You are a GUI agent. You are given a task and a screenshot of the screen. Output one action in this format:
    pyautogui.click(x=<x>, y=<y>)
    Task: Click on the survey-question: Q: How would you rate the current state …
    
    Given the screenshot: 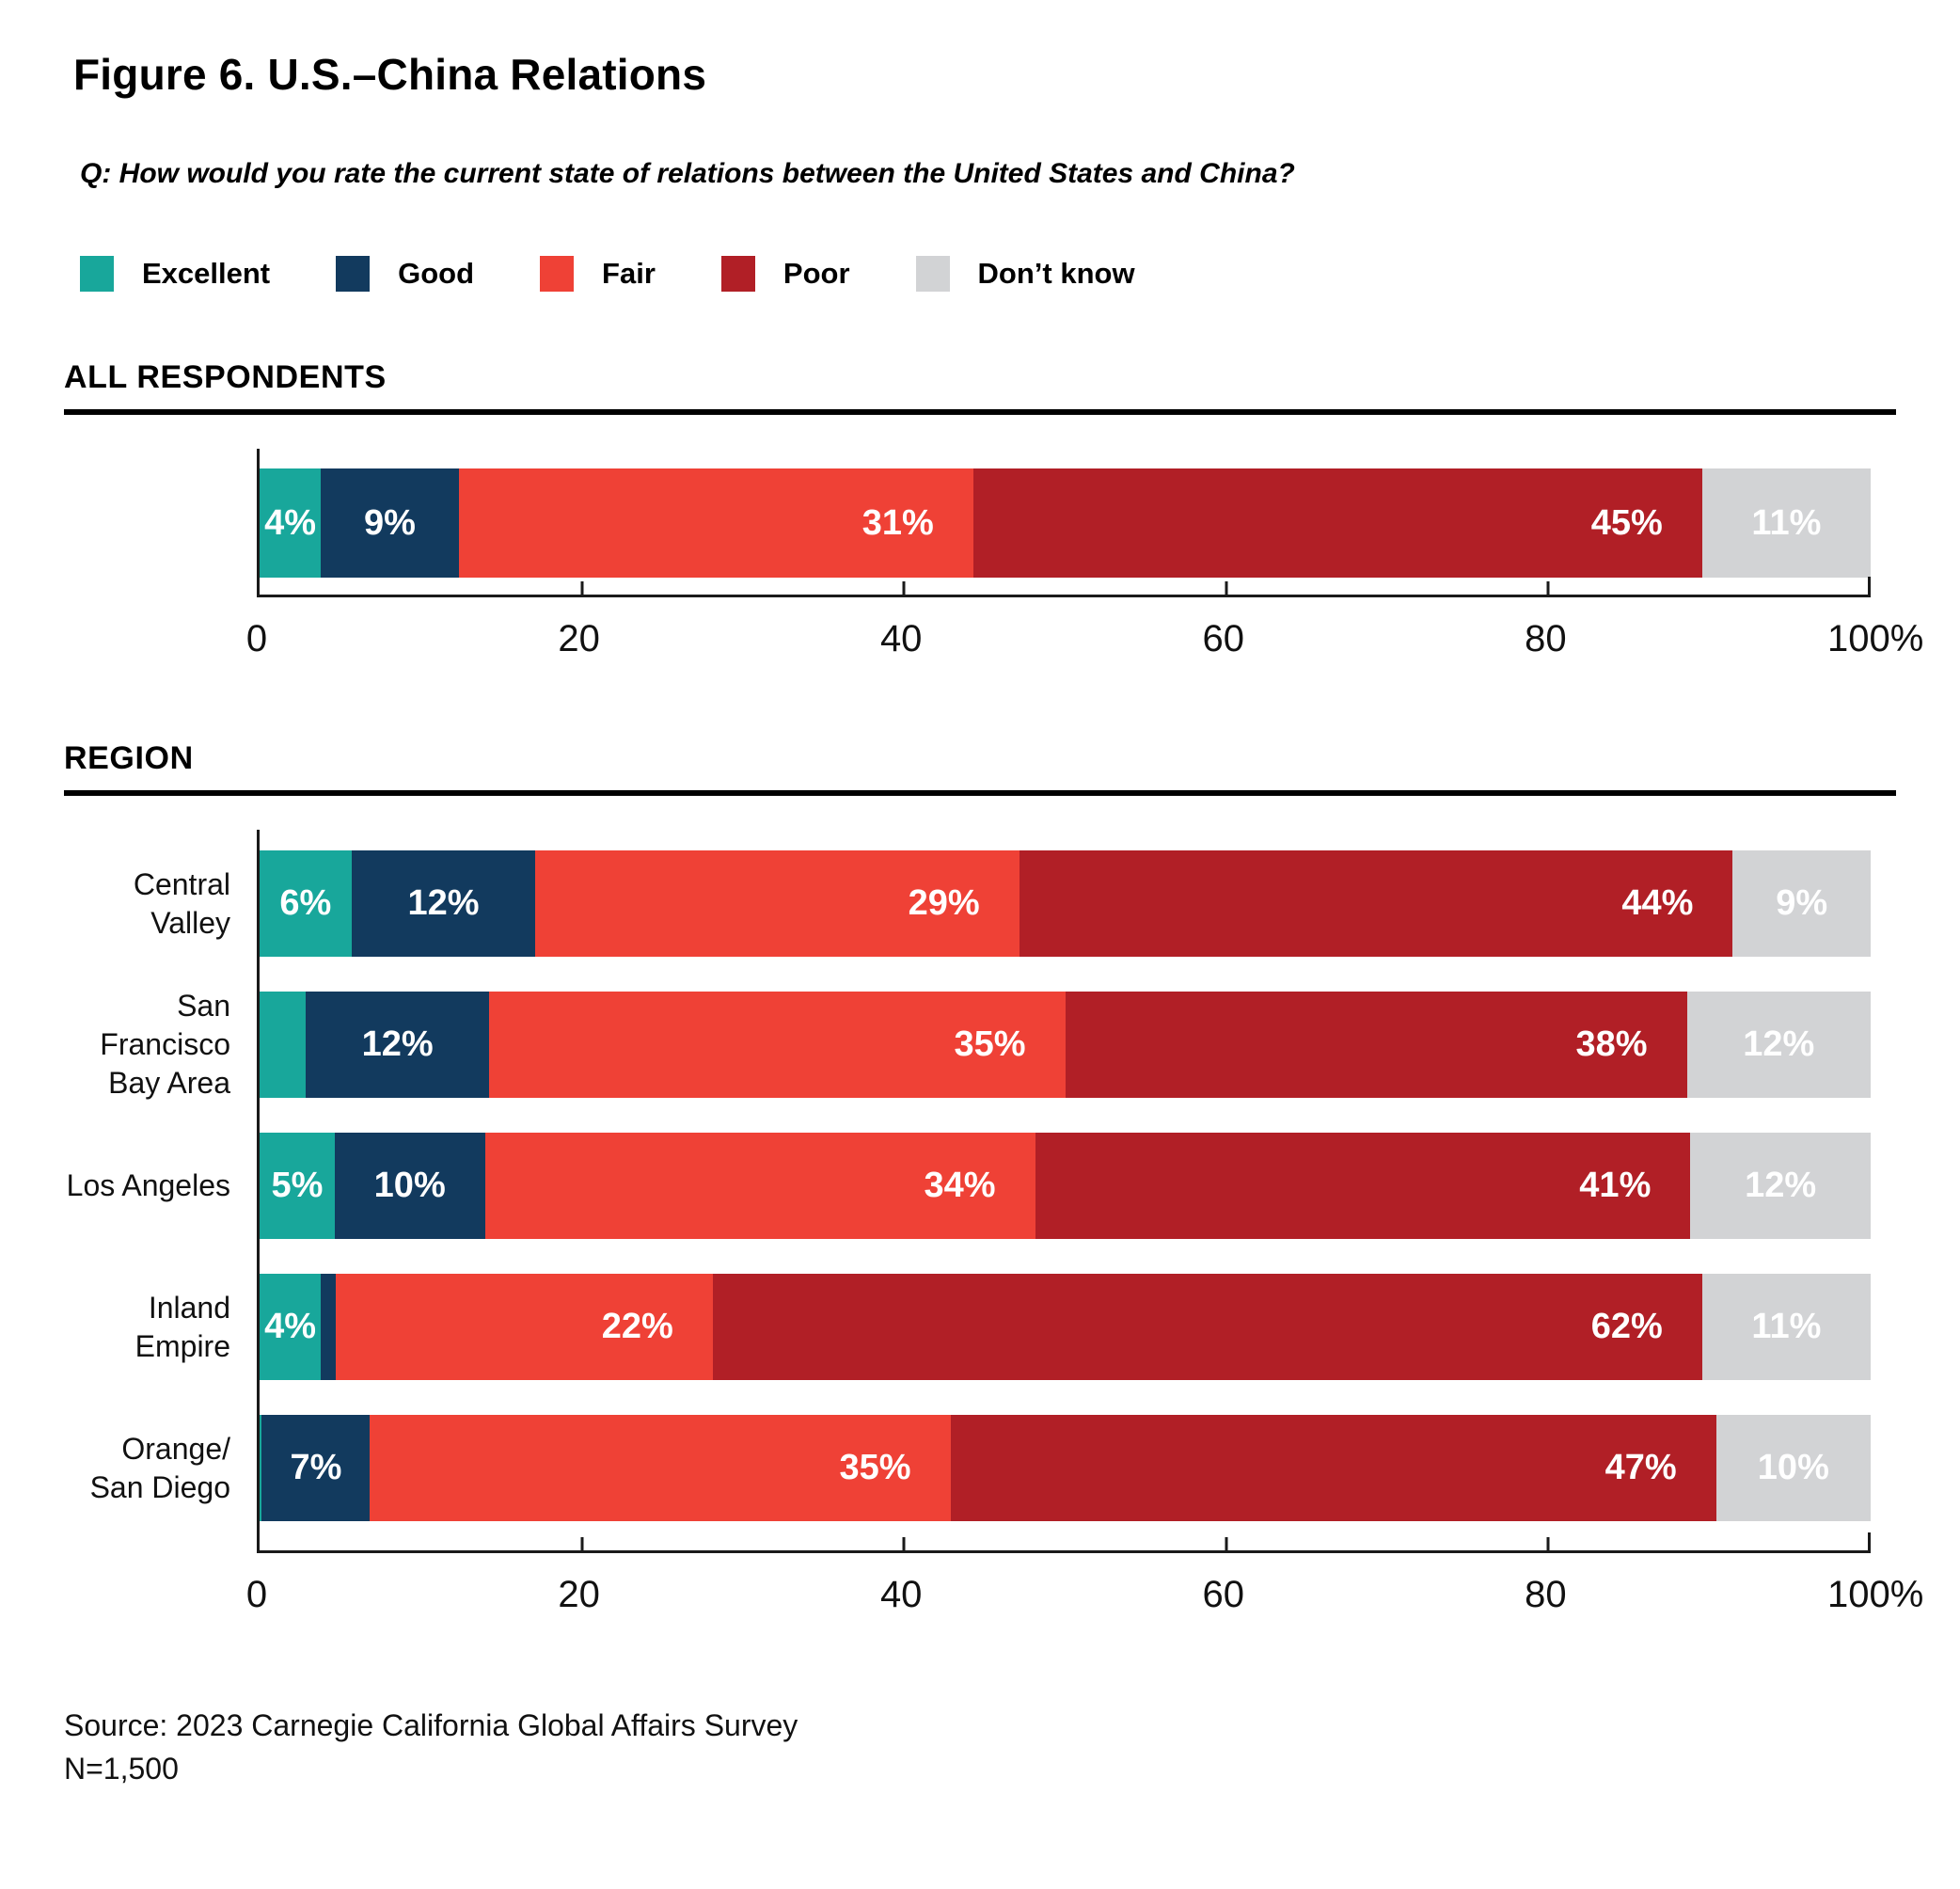 What is the action you would take?
    pyautogui.click(x=688, y=173)
    